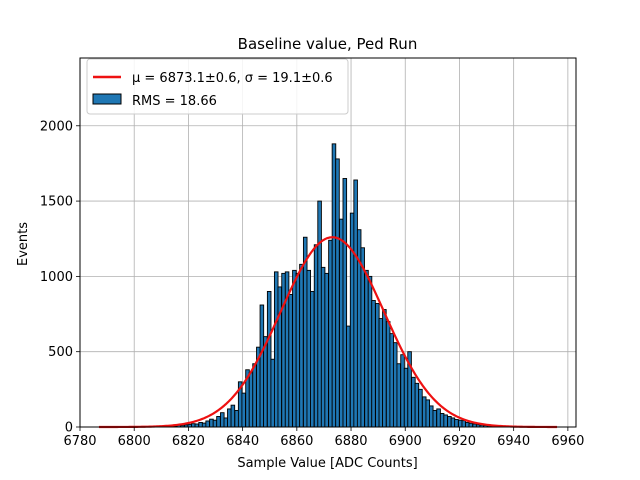  I want to click on x-tick-label: 6960, so click(567, 441).